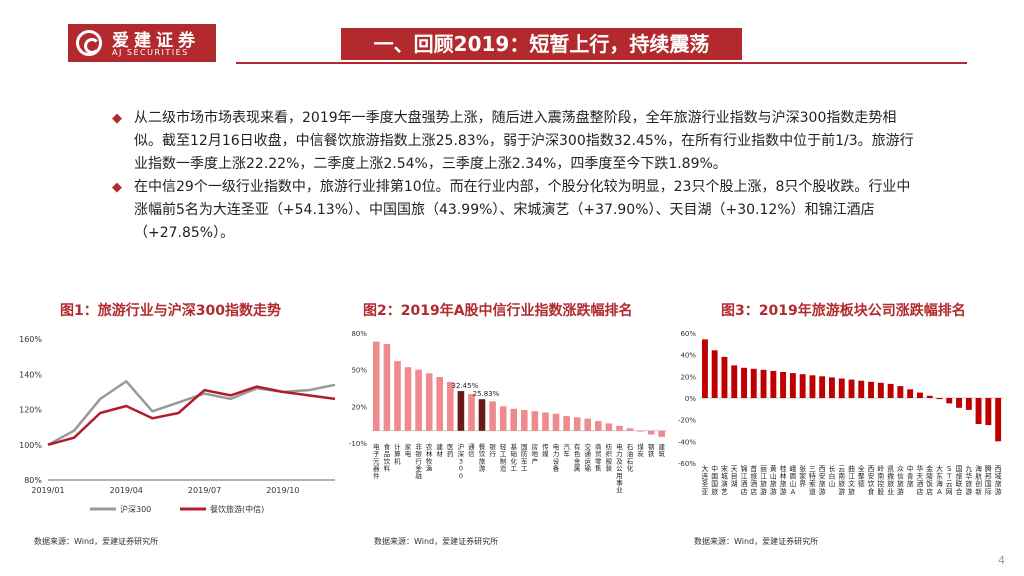 The width and height of the screenshot is (1024, 576). Describe the element at coordinates (920, 484) in the screenshot. I see `category-label-char: 酒` at that location.